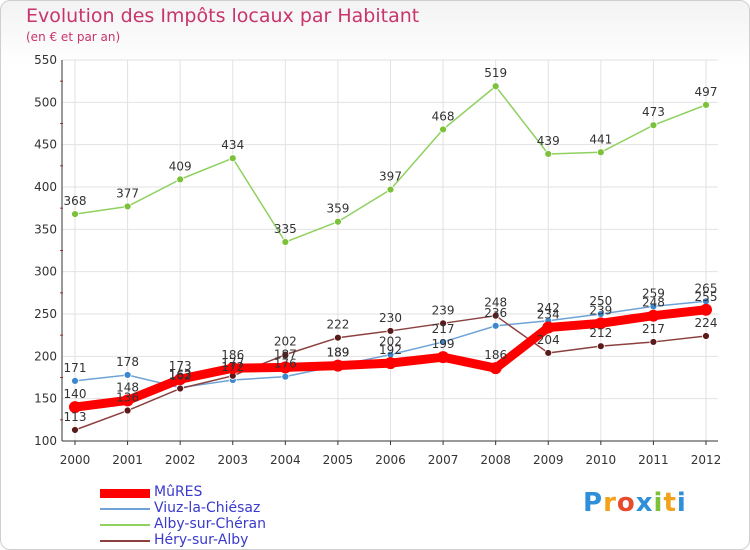 The height and width of the screenshot is (550, 750). What do you see at coordinates (210, 524) in the screenshot?
I see `legend-label-alby: Alby-sur-Chéran` at bounding box center [210, 524].